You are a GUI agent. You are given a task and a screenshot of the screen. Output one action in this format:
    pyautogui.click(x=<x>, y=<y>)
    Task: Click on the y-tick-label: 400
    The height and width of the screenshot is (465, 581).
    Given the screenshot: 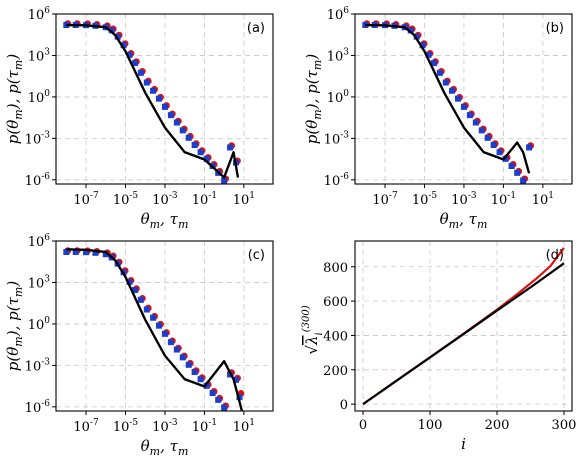 What is the action you would take?
    pyautogui.click(x=335, y=336)
    